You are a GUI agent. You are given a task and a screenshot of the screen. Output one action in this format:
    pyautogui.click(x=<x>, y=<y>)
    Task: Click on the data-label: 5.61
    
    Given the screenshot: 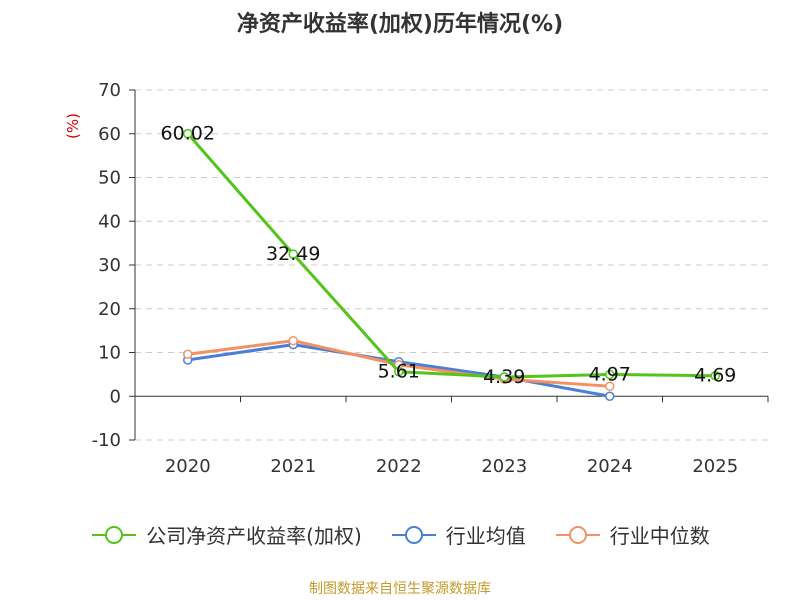 What is the action you would take?
    pyautogui.click(x=399, y=372)
    